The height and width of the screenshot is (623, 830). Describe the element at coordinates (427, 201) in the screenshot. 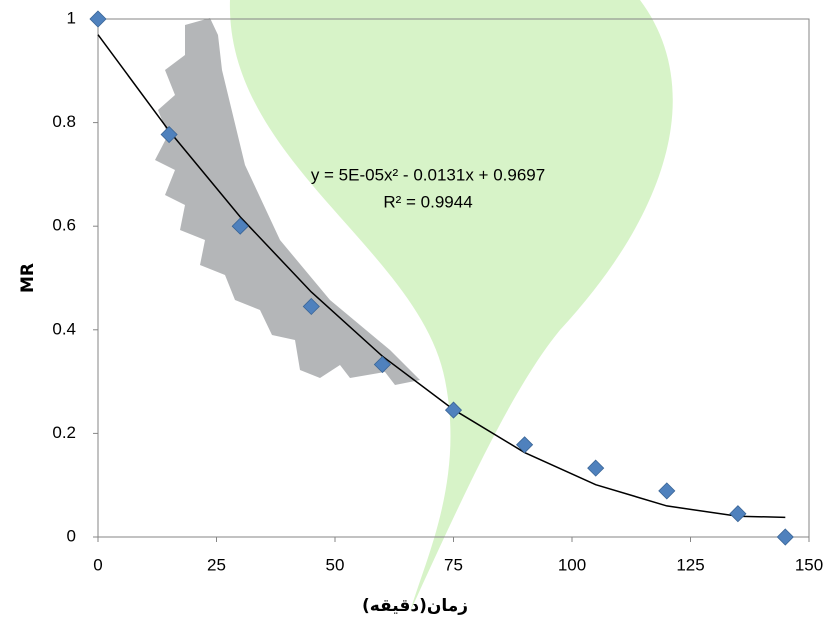

I see `r-squared: R² = 0.9944` at that location.